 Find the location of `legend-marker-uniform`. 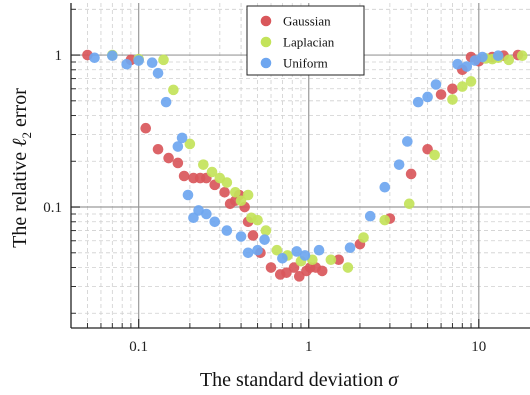

legend-marker-uniform is located at coordinates (266, 63).